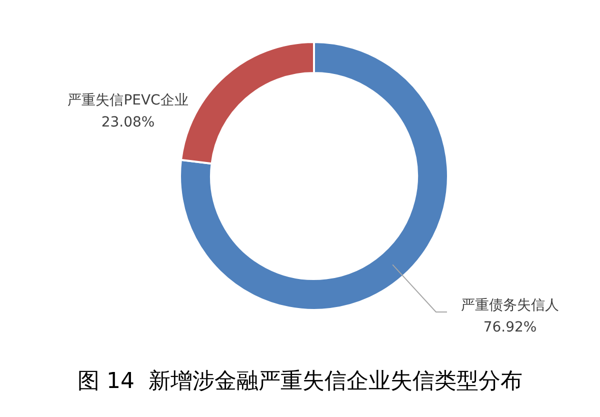 The image size is (600, 417). Describe the element at coordinates (510, 306) in the screenshot. I see `slice-label: 严重债务失信人` at that location.